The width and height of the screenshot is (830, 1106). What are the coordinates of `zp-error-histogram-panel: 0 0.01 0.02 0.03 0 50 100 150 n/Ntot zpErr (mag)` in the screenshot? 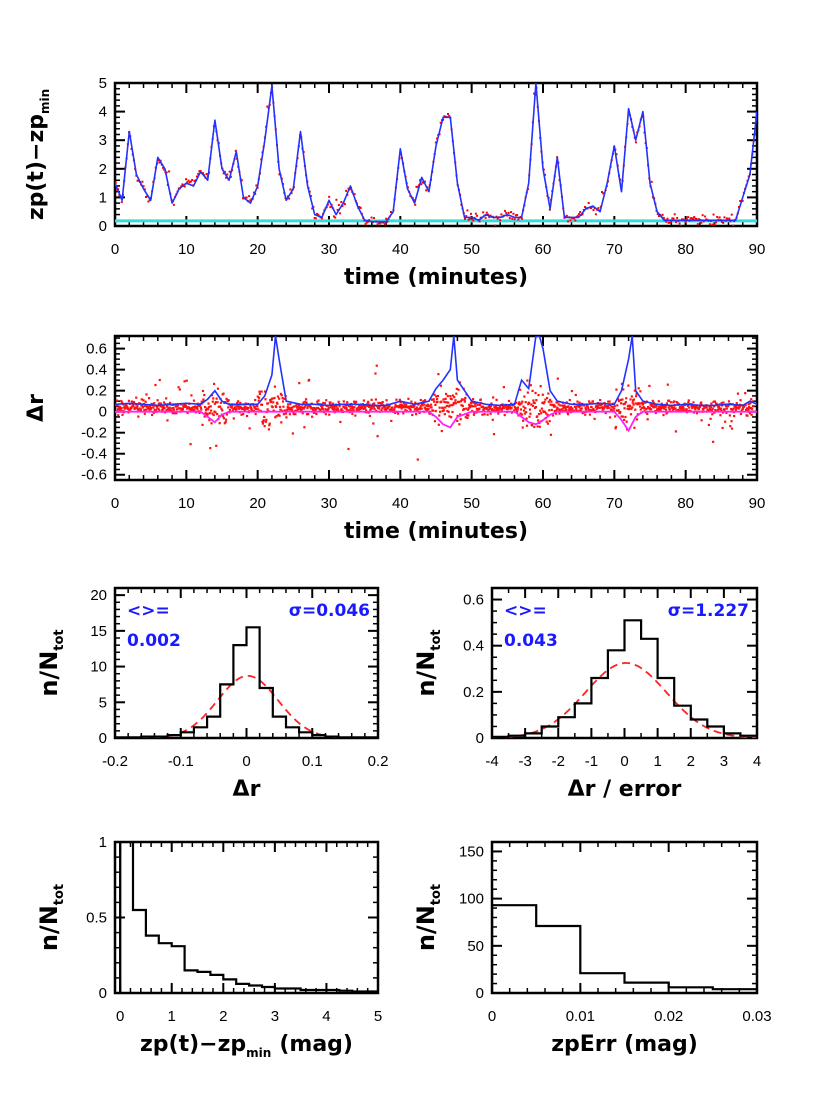 It's located at (592, 948).